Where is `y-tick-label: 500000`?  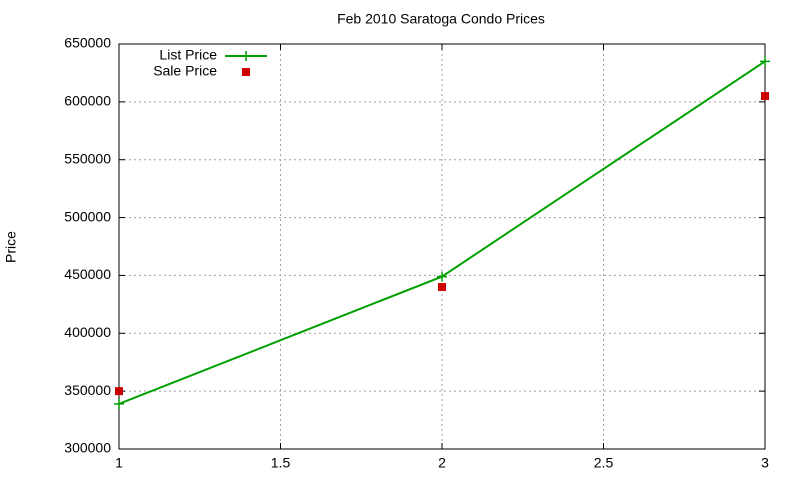 y-tick-label: 500000 is located at coordinates (87, 216).